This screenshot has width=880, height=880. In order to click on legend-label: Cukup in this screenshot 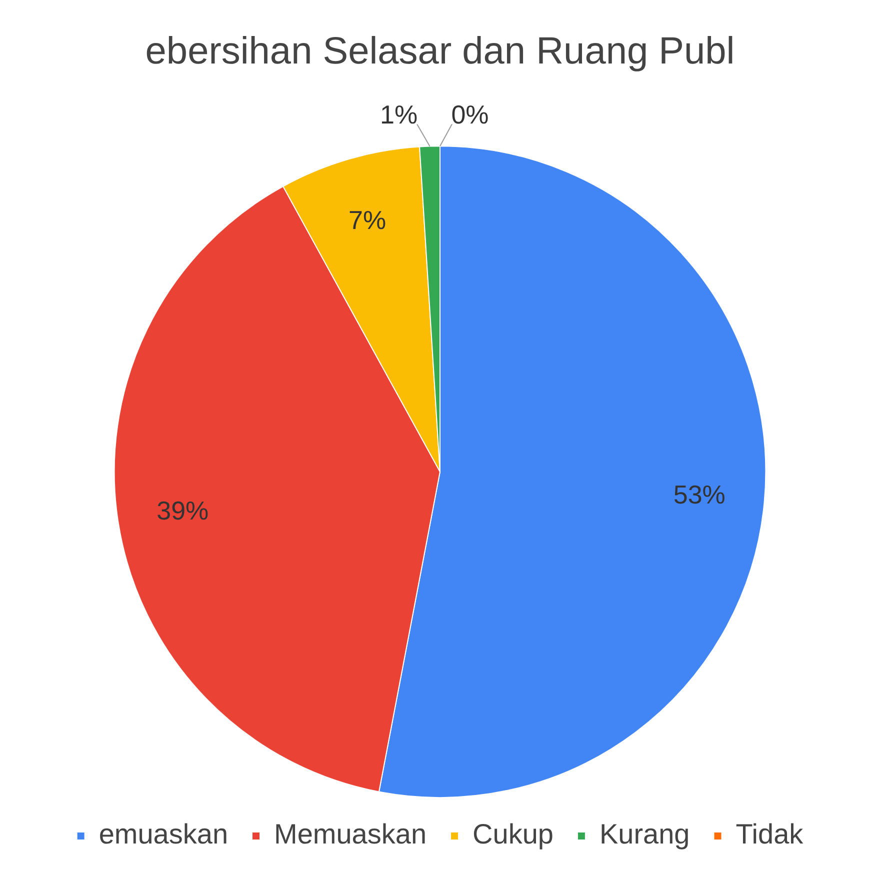, I will do `click(513, 834)`.